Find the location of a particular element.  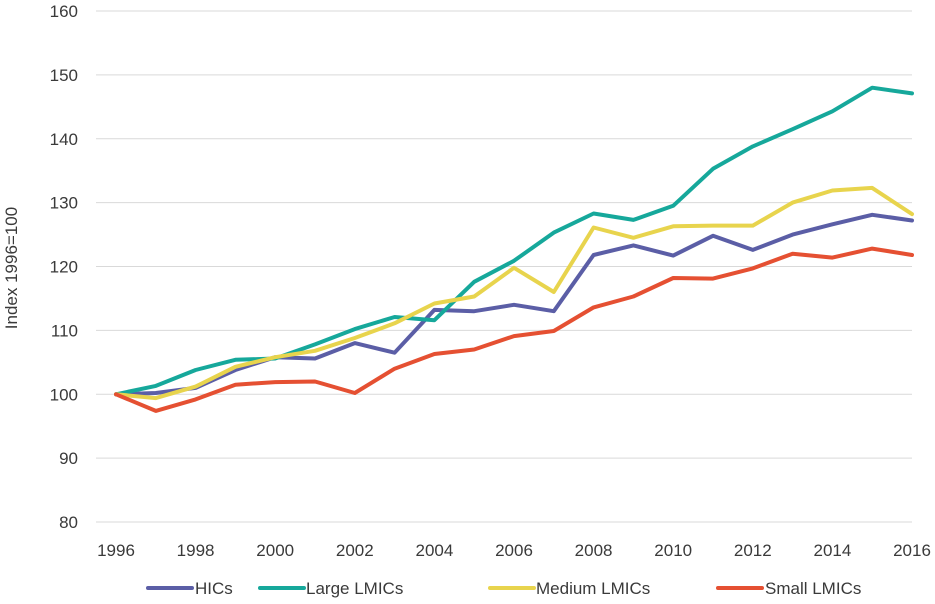

y-tick-label-80: 80 is located at coordinates (68, 522).